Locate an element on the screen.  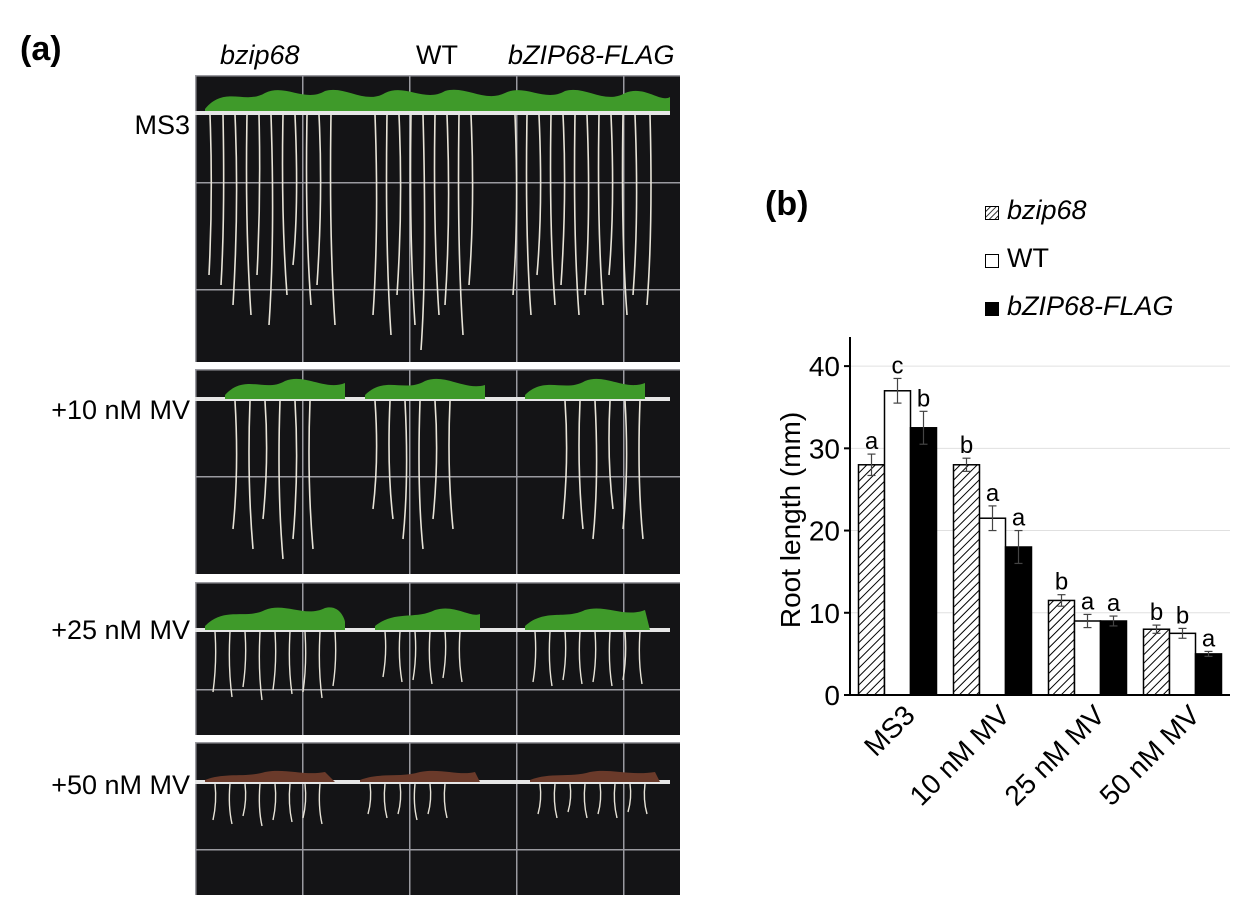
row-label-ms3: MS3 is located at coordinates (162, 125).